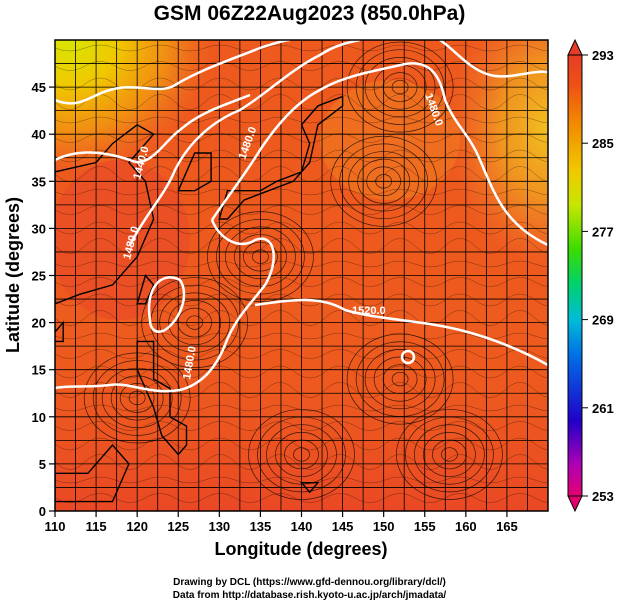 The height and width of the screenshot is (605, 619). Describe the element at coordinates (39, 323) in the screenshot. I see `y-tick-label: 20` at that location.